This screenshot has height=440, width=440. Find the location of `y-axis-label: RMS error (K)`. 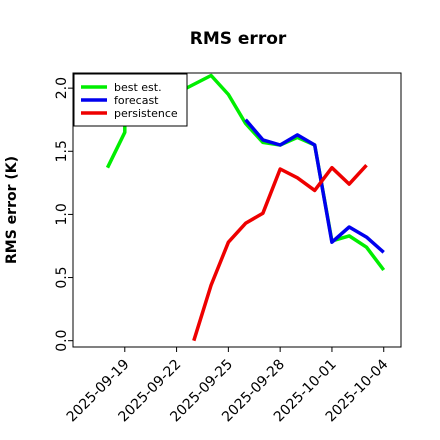

y-axis-label: RMS error (K) is located at coordinates (12, 210).